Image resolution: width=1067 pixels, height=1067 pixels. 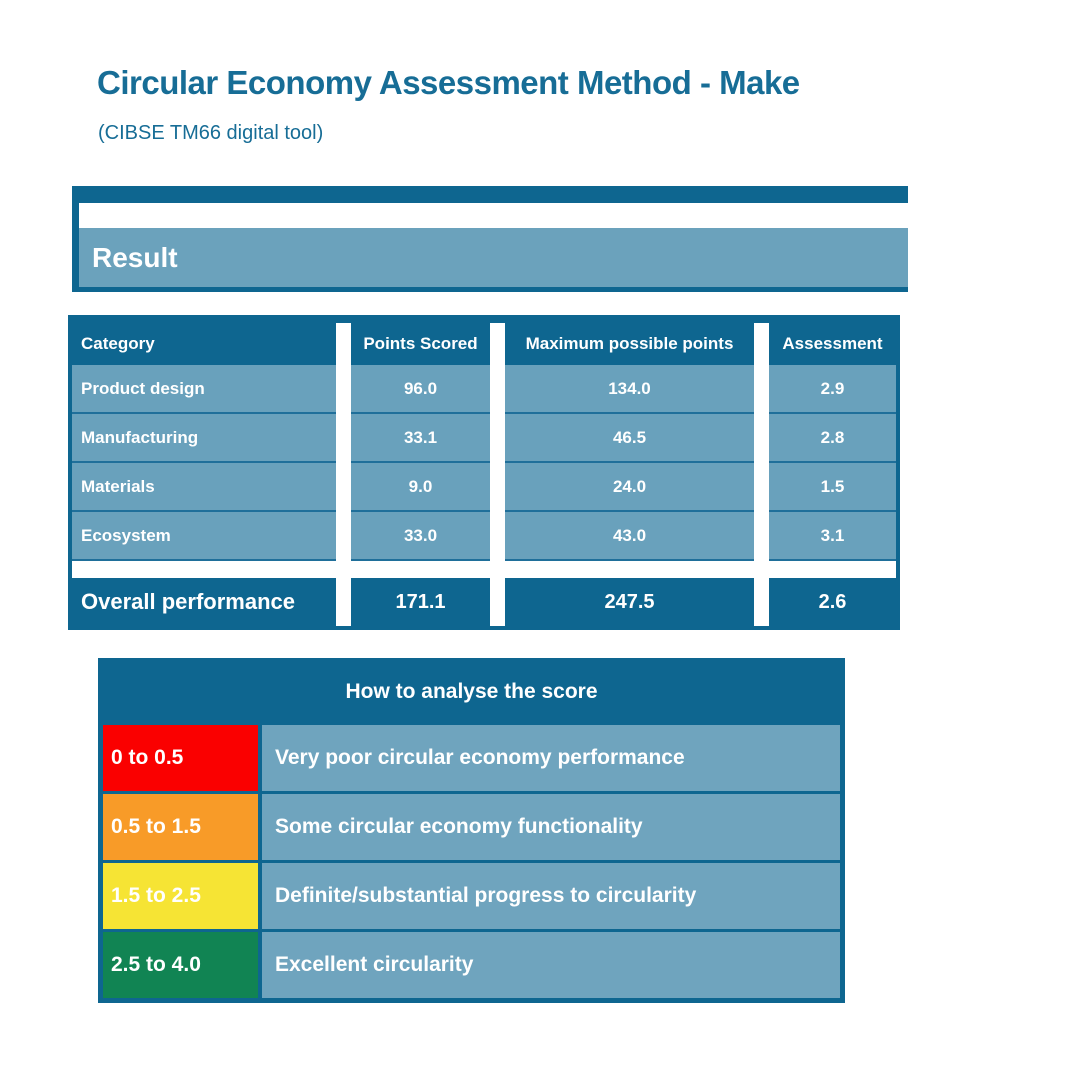 I want to click on legend-description-cell: Excellent circularity, so click(x=551, y=965).